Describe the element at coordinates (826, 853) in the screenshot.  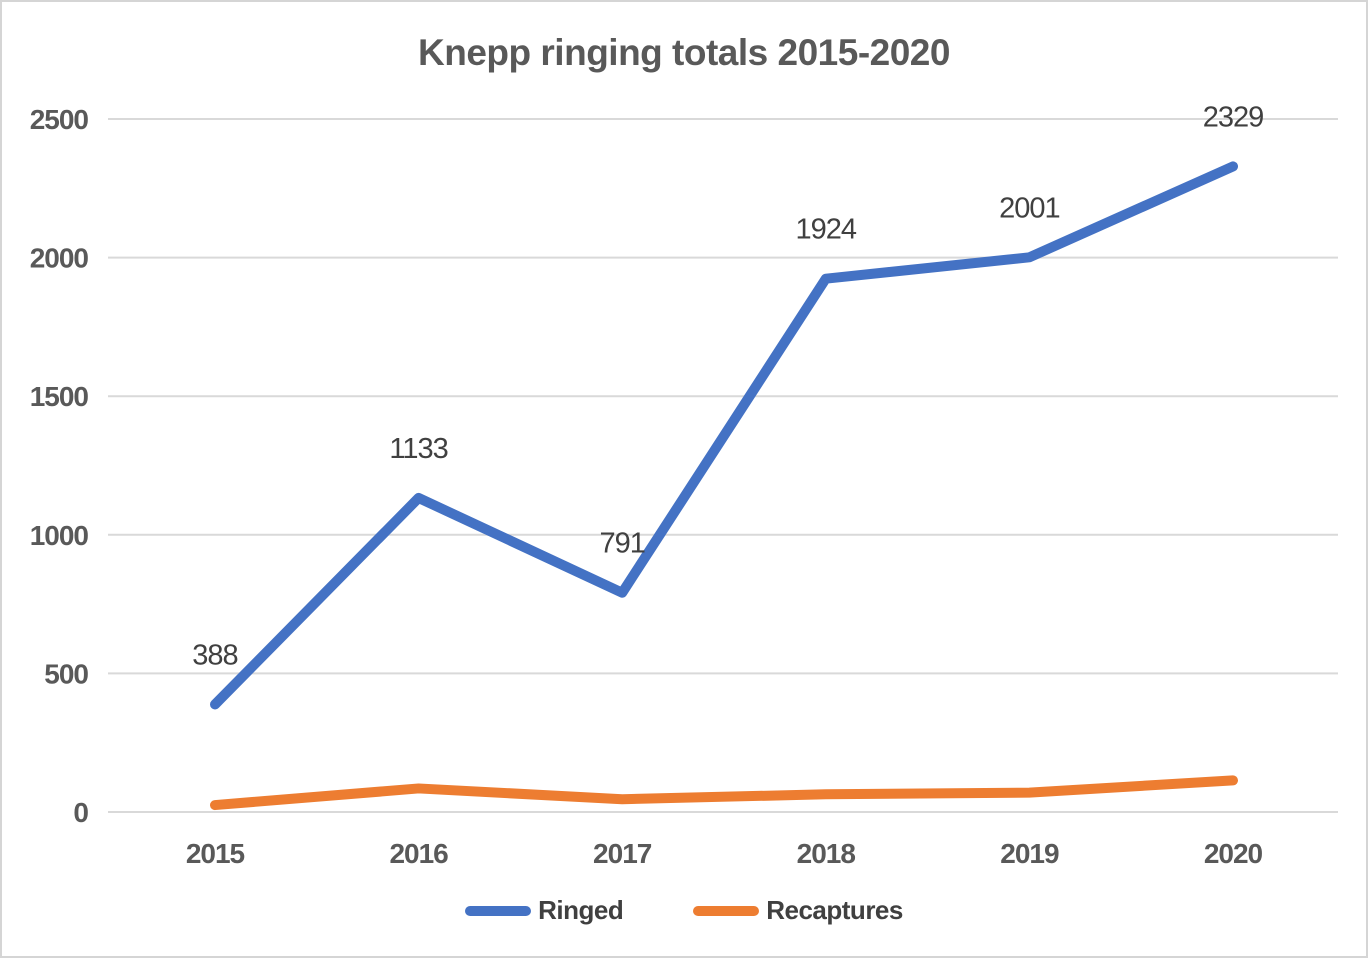
I see `x-axis-label: 2018` at that location.